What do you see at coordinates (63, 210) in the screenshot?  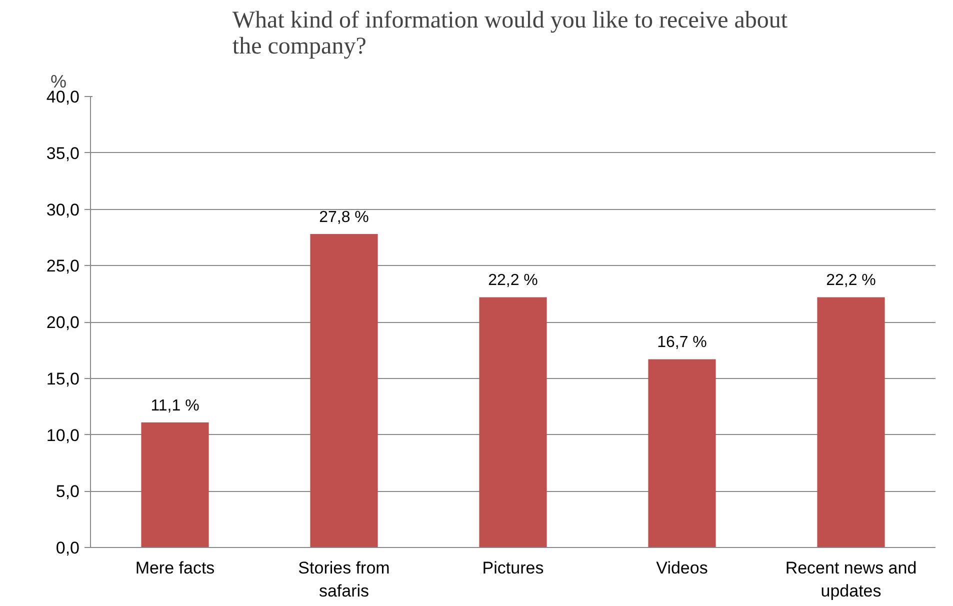 I see `y-tick-label: 30,0` at bounding box center [63, 210].